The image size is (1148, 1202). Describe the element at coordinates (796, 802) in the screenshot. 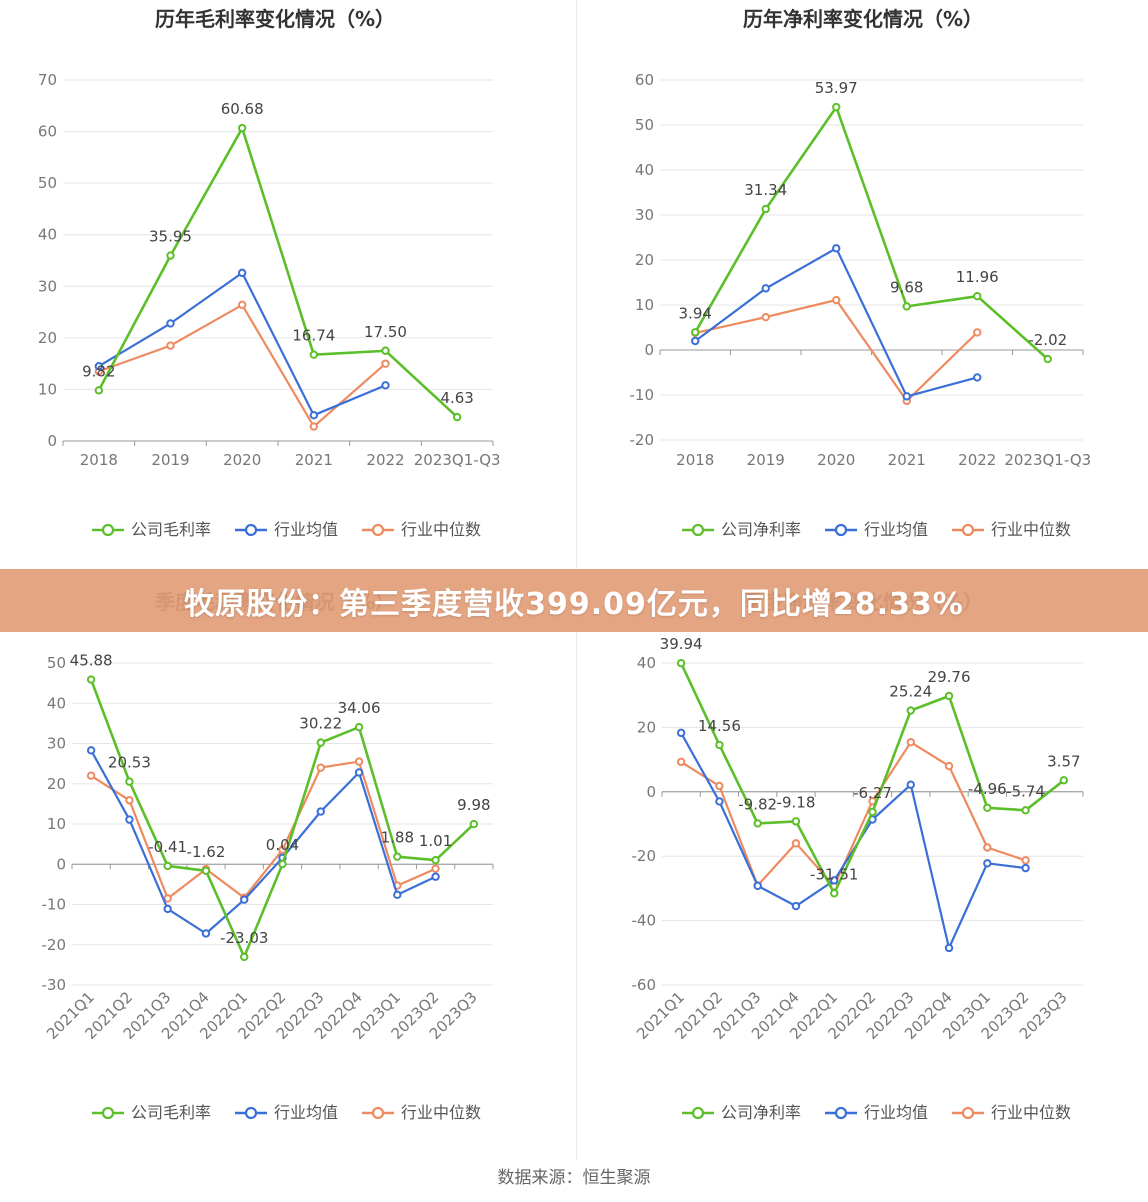

I see `data-label: -9.18` at that location.